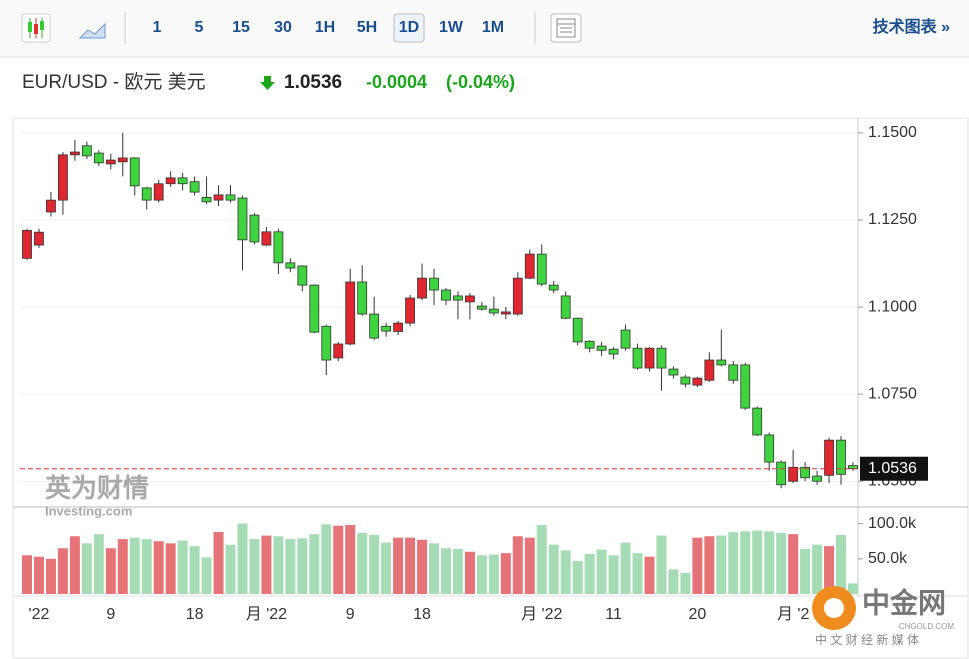  Describe the element at coordinates (894, 468) in the screenshot. I see `last-price-tag` at that location.